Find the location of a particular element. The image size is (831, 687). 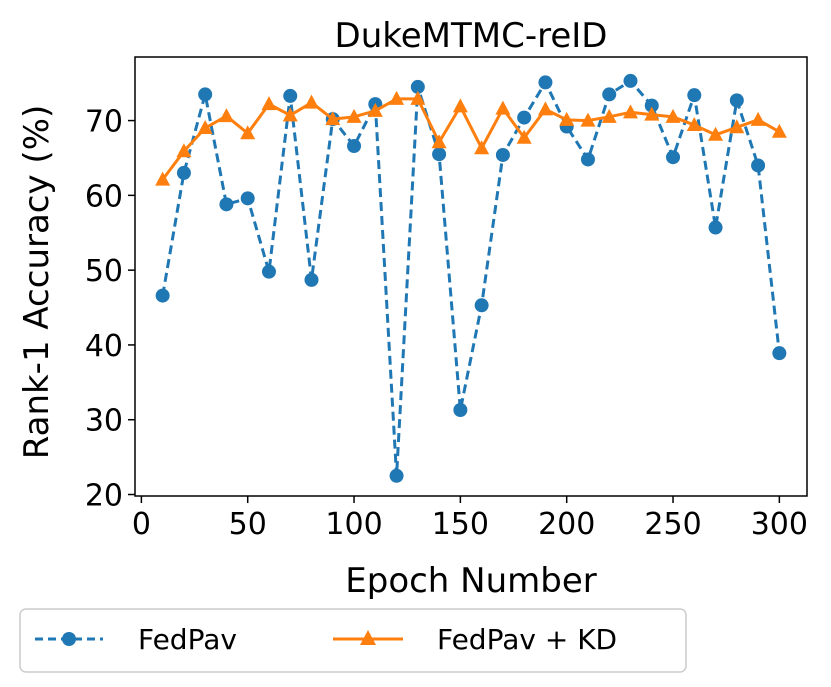

legend-fedpav-marker is located at coordinates (69, 639).